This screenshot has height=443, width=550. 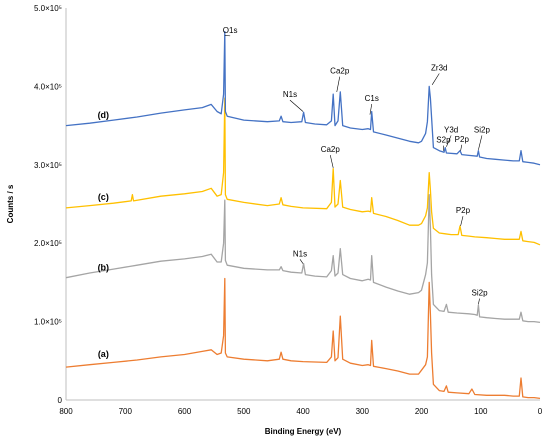 What do you see at coordinates (104, 115) in the screenshot?
I see `series-label-1: (d)` at bounding box center [104, 115].